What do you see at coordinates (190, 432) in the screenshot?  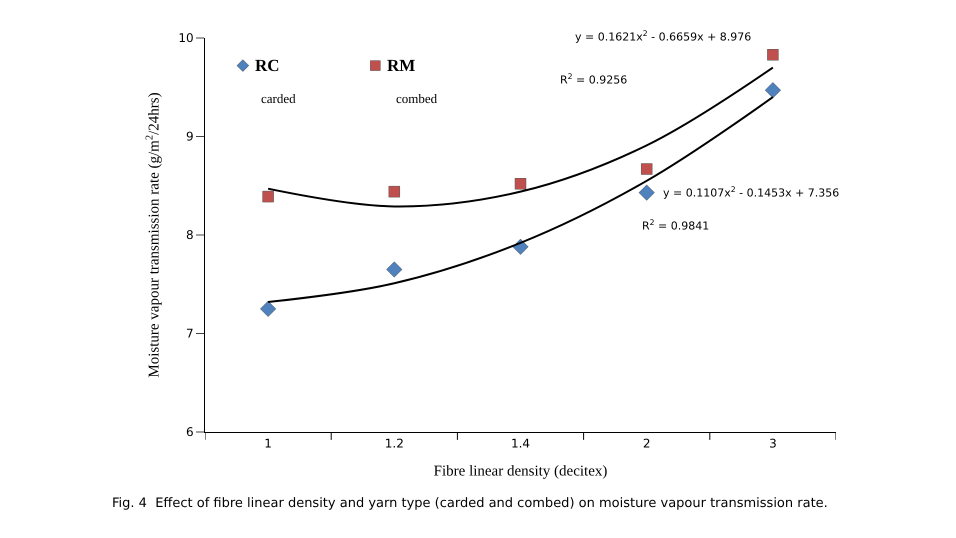 I see `y-tick-label: 6` at bounding box center [190, 432].